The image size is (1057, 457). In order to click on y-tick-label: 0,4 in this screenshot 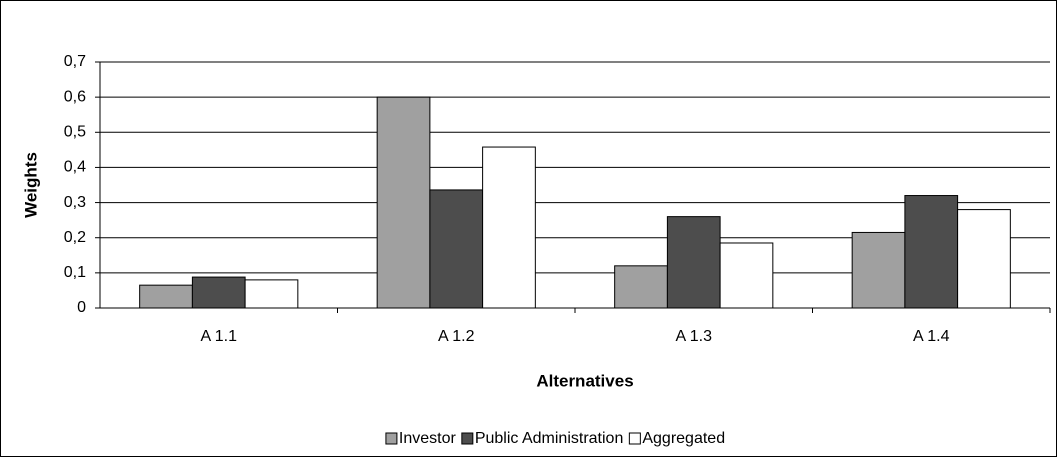, I will do `click(75, 167)`.